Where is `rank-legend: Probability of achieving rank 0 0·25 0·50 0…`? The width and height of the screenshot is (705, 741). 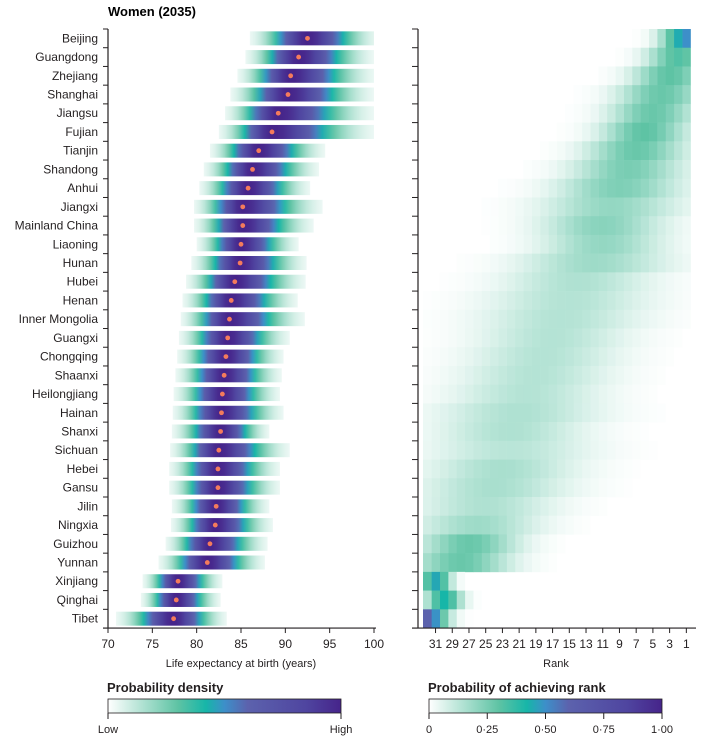 rank-legend: Probability of achieving rank 0 0·25 0·50 0… is located at coordinates (549, 708).